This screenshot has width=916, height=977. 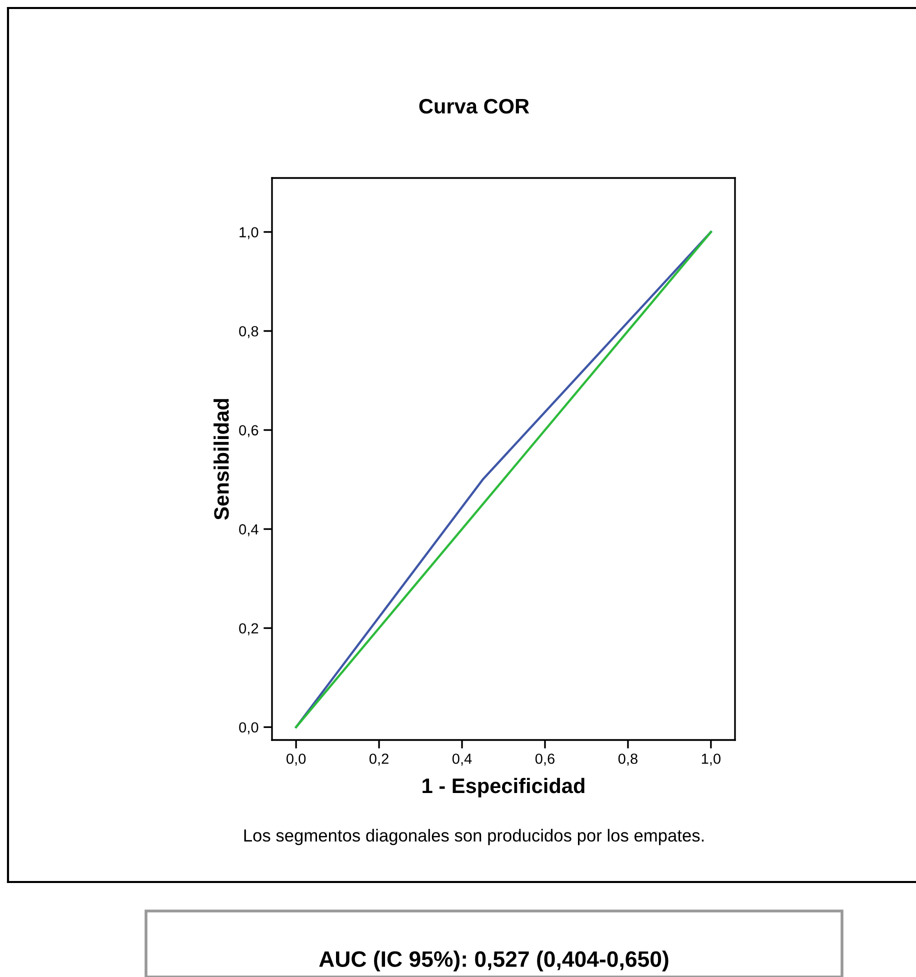 What do you see at coordinates (493, 961) in the screenshot?
I see `text: AUC (IC 95%): 0,527 (0,404-0,650)` at bounding box center [493, 961].